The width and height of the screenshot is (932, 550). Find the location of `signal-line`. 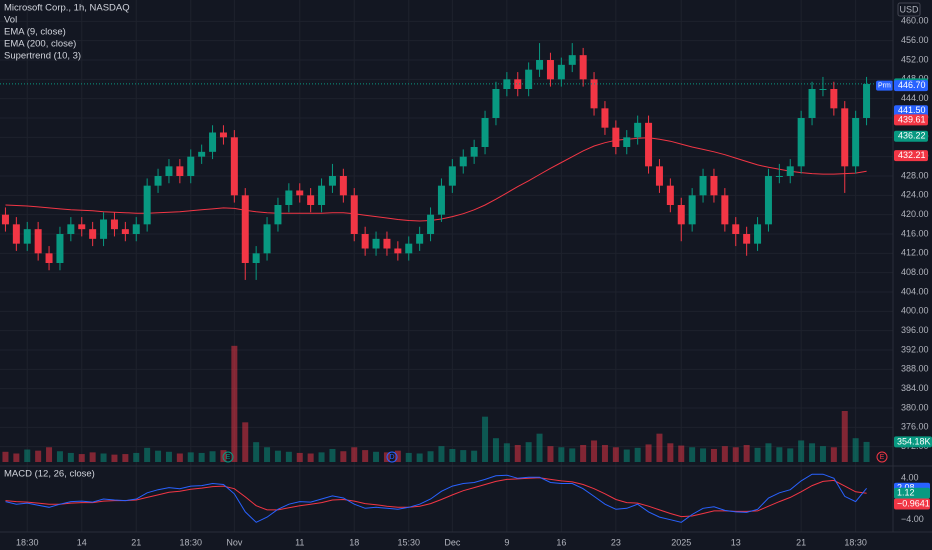

signal-line is located at coordinates (436, 497).